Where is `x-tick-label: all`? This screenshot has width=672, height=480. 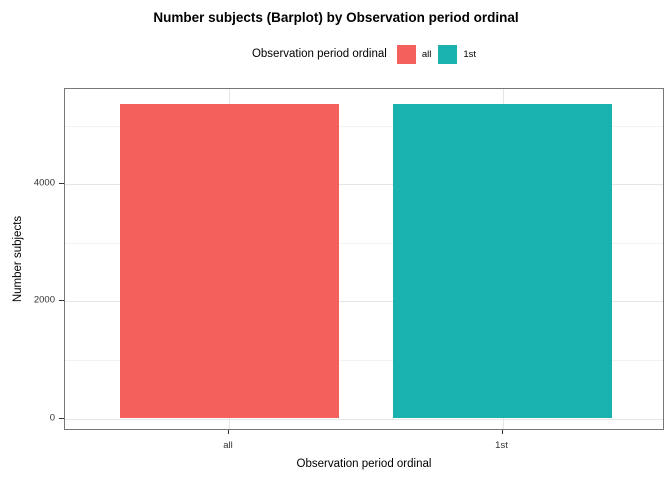 x-tick-label: all is located at coordinates (228, 445).